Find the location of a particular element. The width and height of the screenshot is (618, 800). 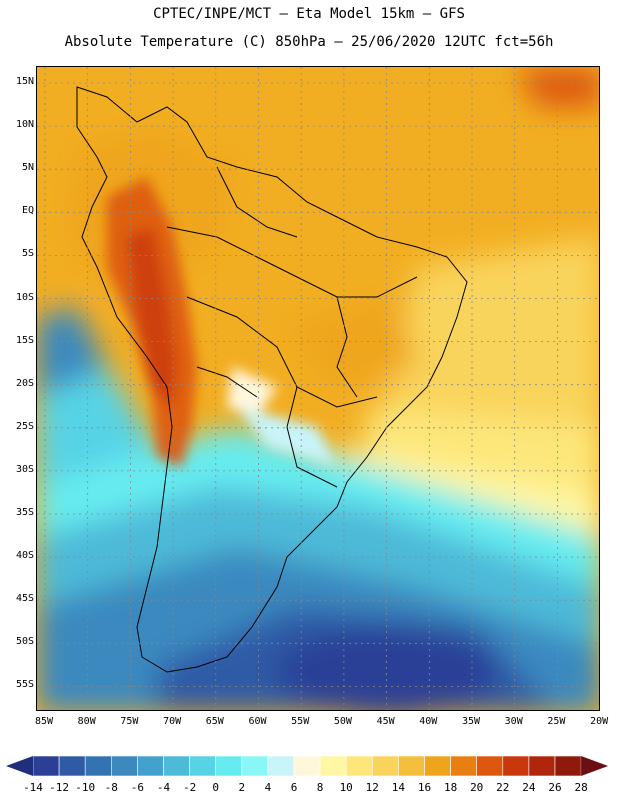

colorbar-tick-label: -10 is located at coordinates (85, 787).